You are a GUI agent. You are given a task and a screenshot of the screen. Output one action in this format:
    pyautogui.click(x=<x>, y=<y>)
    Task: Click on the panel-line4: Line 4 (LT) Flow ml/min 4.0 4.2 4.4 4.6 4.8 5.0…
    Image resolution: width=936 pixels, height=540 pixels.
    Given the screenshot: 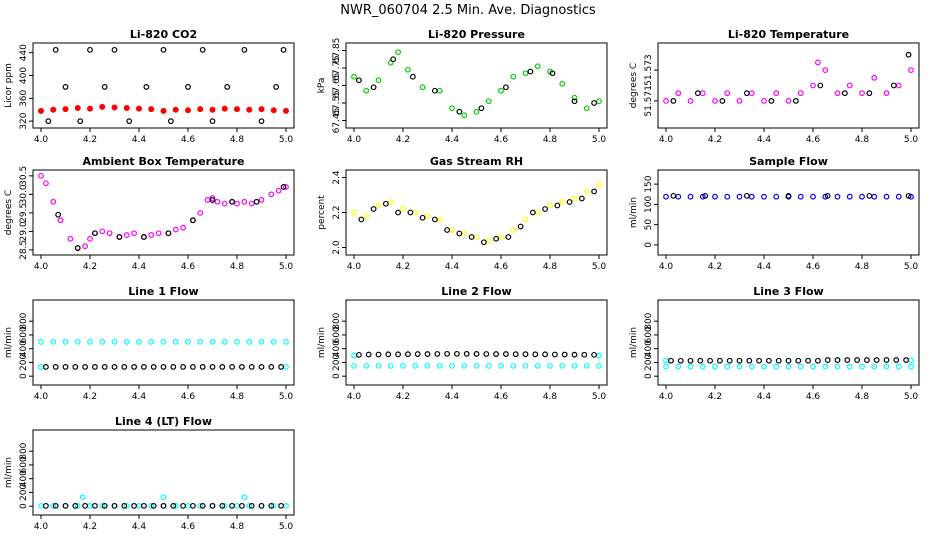 What is the action you would take?
    pyautogui.click(x=149, y=473)
    